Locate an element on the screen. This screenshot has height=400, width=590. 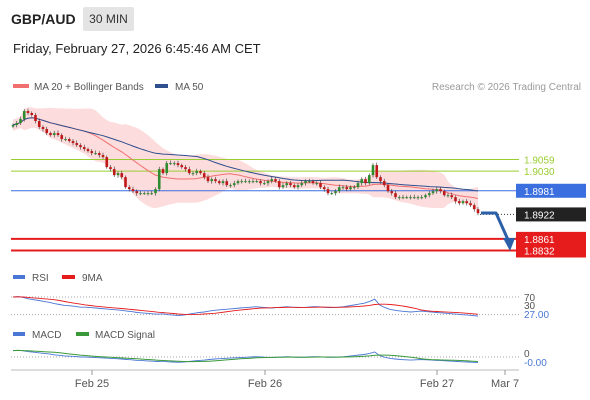
rsi-label-70: 70 is located at coordinates (530, 298).